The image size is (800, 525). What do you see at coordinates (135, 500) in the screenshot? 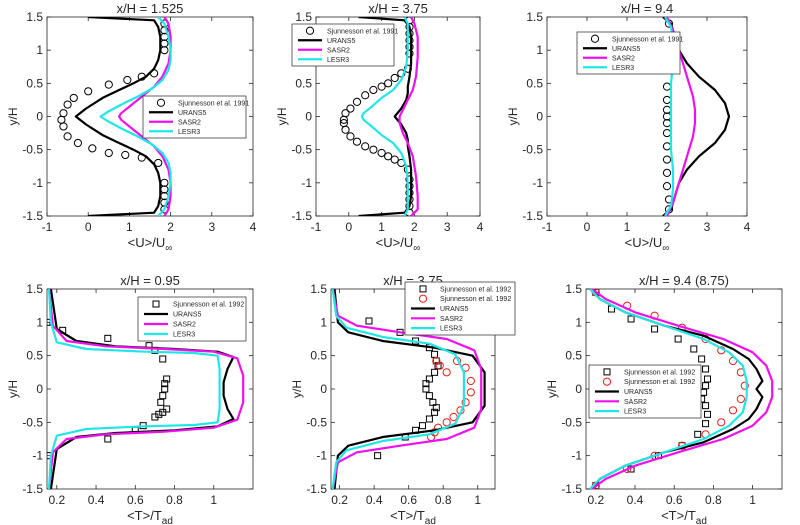
I see `x-tick-label: 0.6` at bounding box center [135, 500].